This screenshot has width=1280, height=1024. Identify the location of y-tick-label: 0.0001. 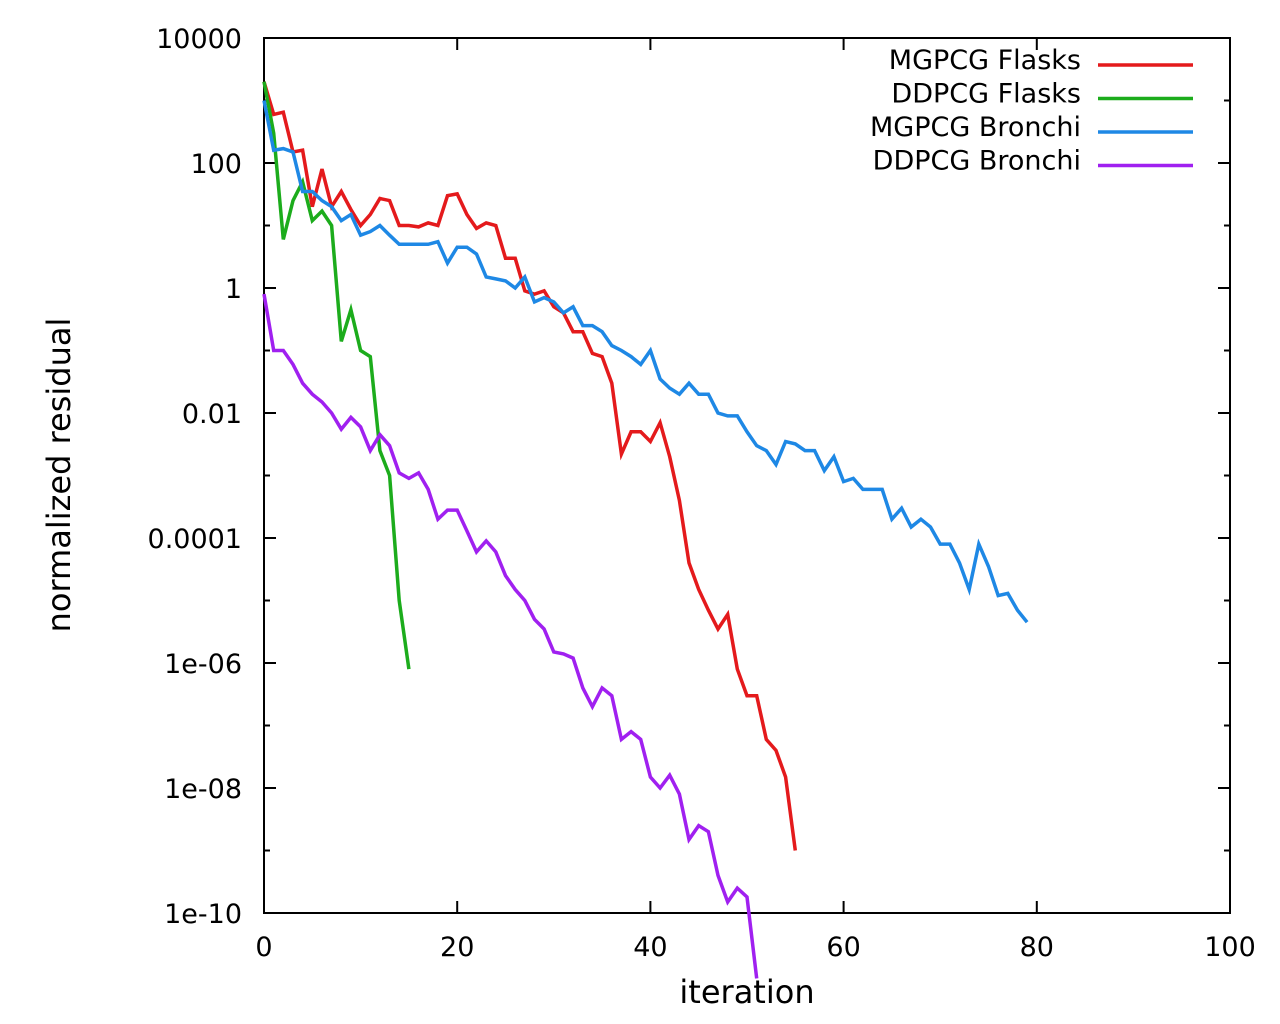
(195, 539).